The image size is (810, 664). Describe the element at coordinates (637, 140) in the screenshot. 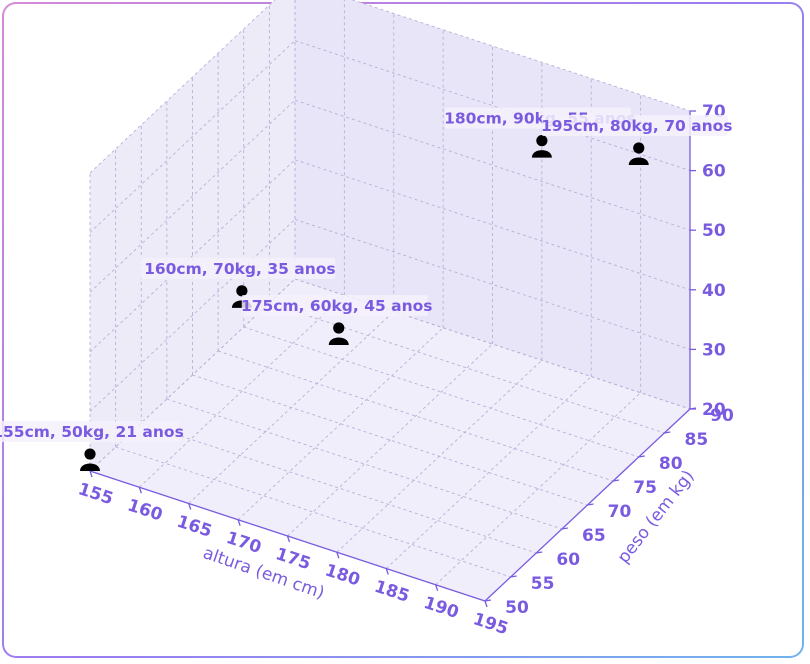

I see `data-point: 195cm, 80kg, 70 anos` at that location.